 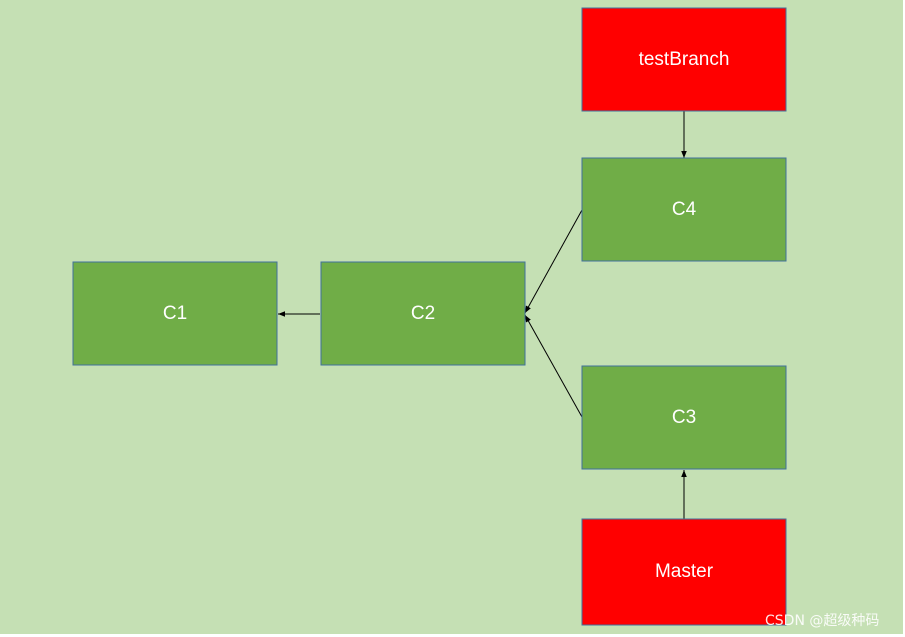 What do you see at coordinates (822, 621) in the screenshot?
I see `watermark-text: CSDN @超级种码` at bounding box center [822, 621].